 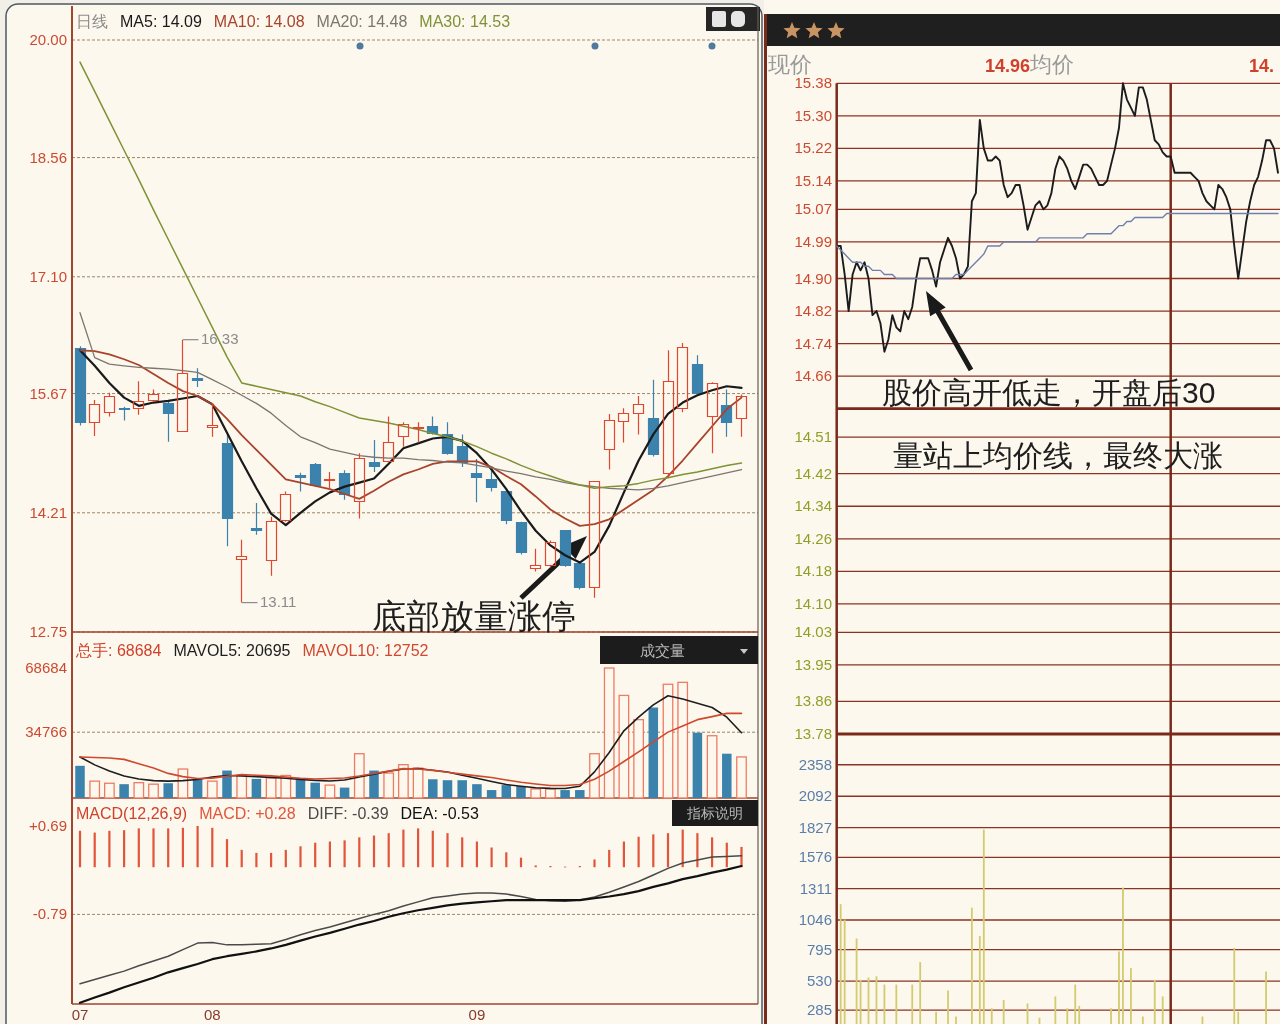 I want to click on text: 成交量, so click(x=662, y=650).